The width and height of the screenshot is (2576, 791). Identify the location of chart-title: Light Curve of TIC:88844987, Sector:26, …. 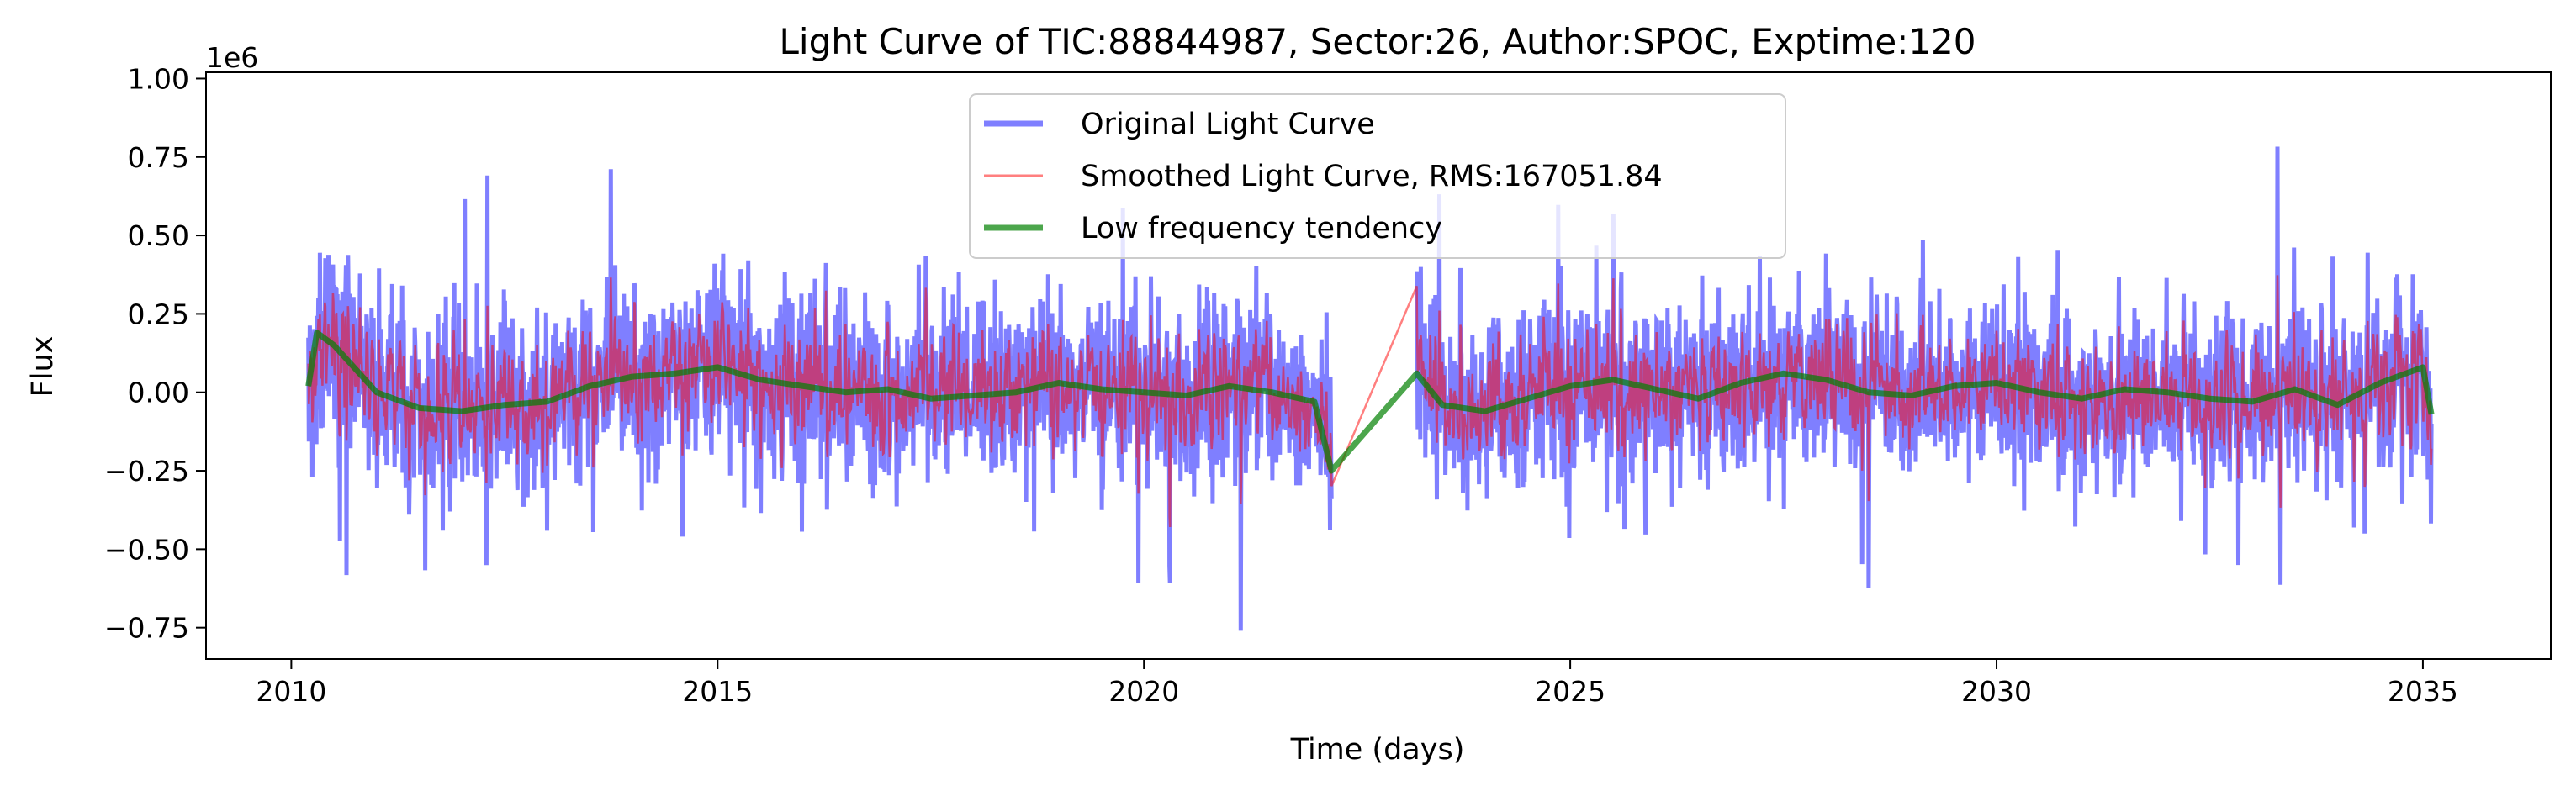
(1378, 42).